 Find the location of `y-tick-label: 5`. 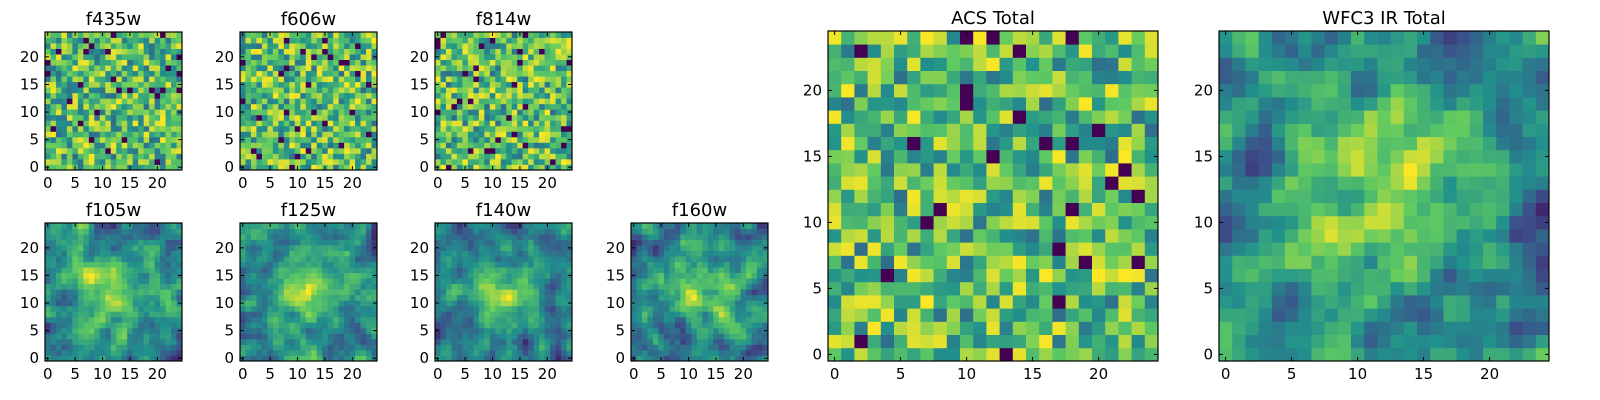

y-tick-label: 5 is located at coordinates (620, 331).